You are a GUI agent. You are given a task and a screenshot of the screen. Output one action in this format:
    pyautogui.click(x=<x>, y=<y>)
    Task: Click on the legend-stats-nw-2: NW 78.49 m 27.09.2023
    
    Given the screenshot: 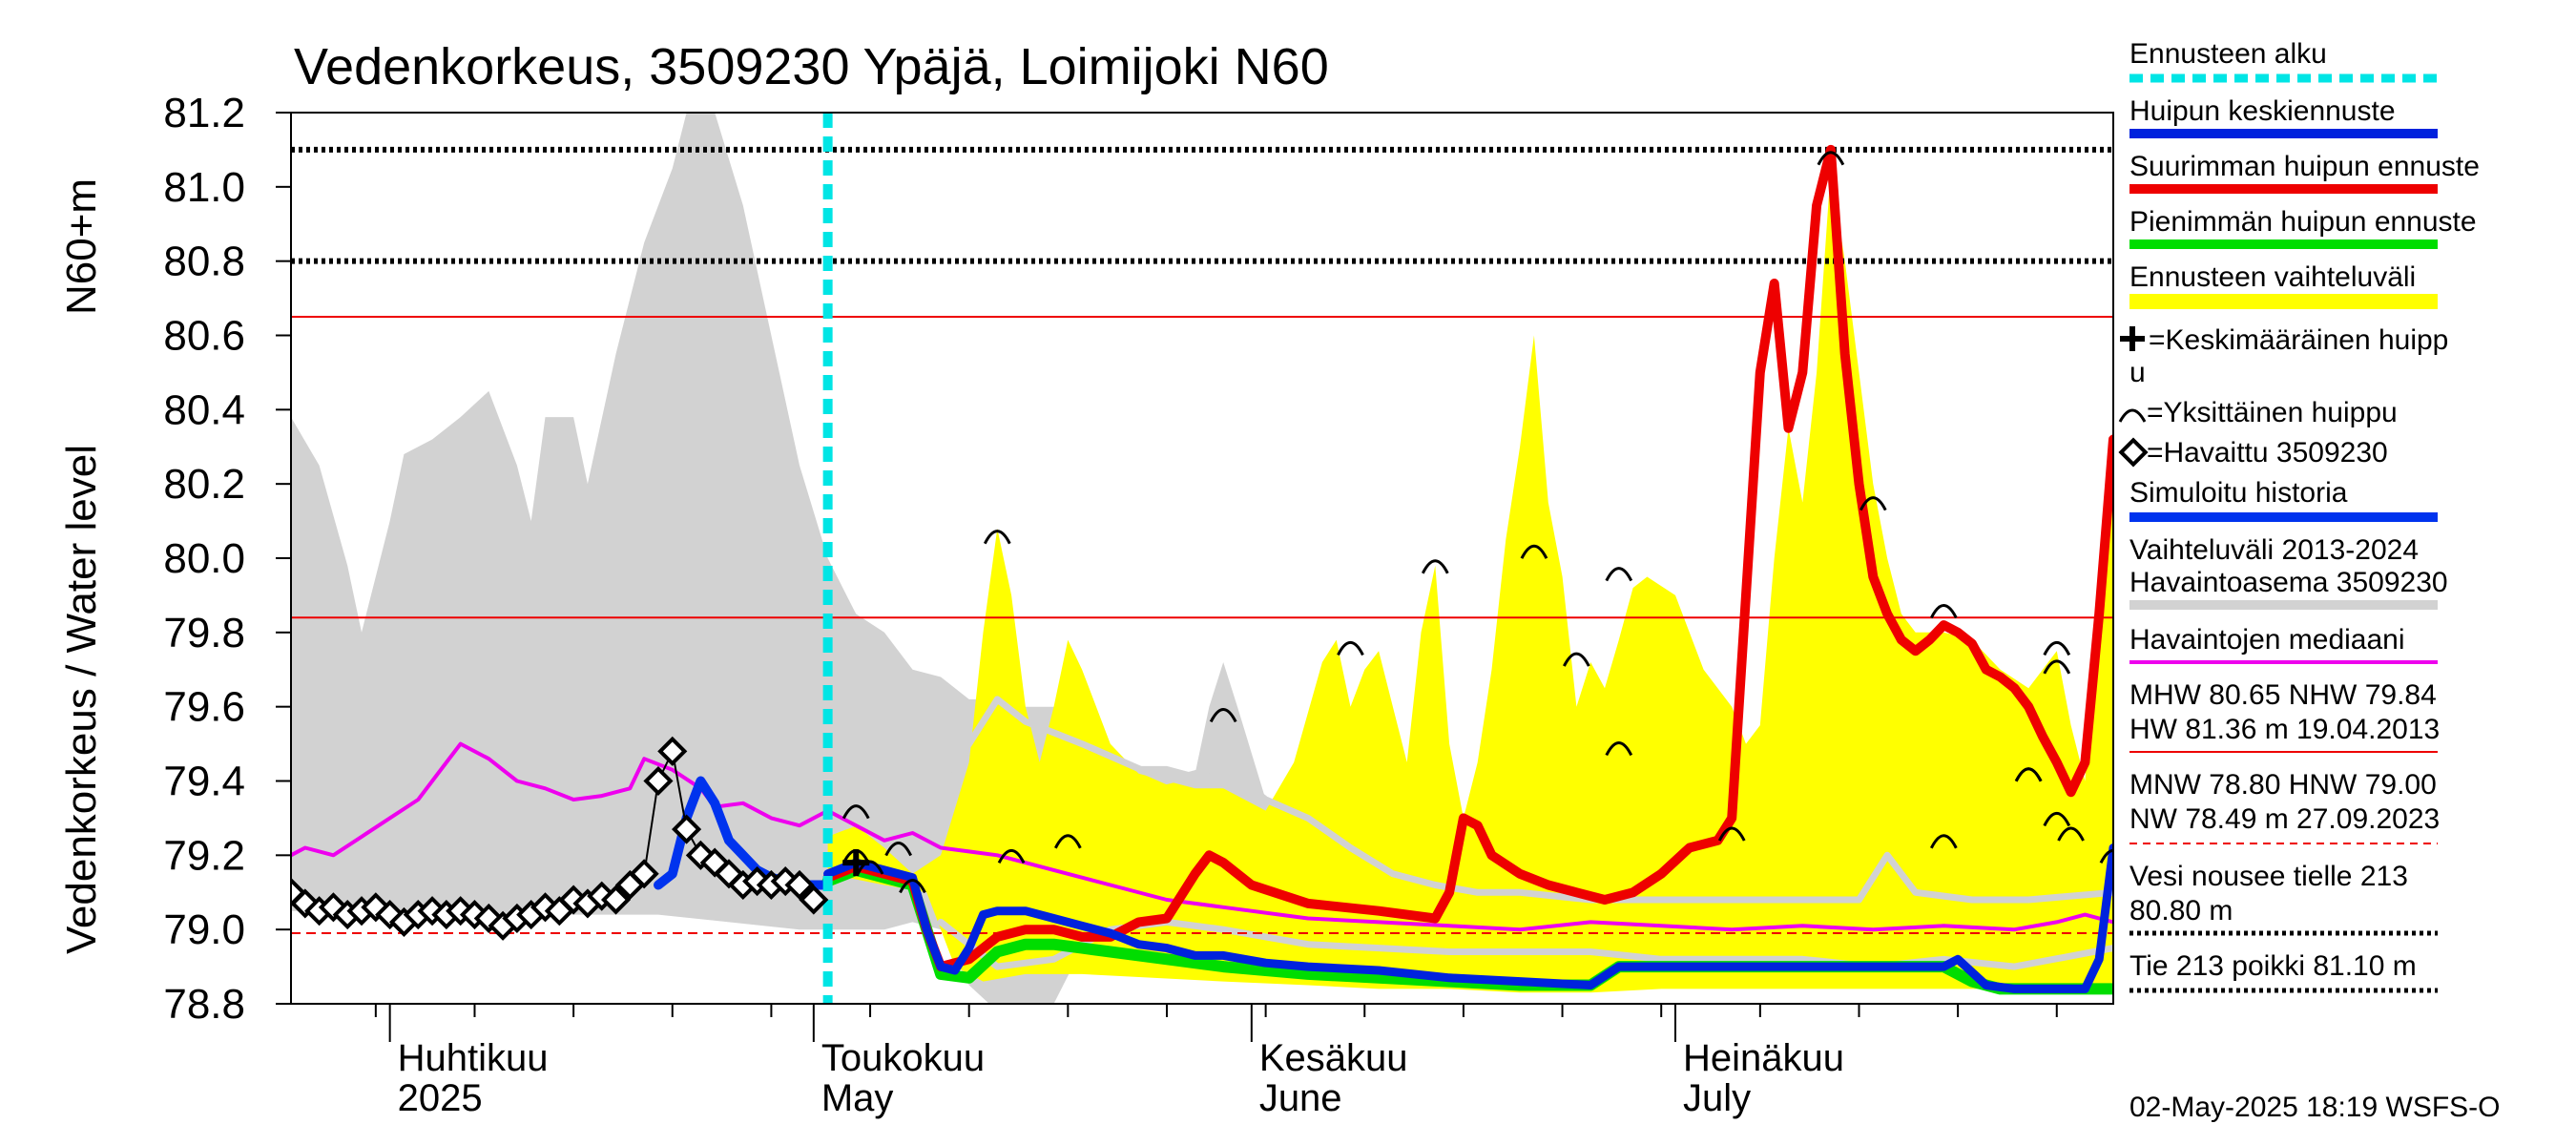 What is the action you would take?
    pyautogui.click(x=2284, y=819)
    